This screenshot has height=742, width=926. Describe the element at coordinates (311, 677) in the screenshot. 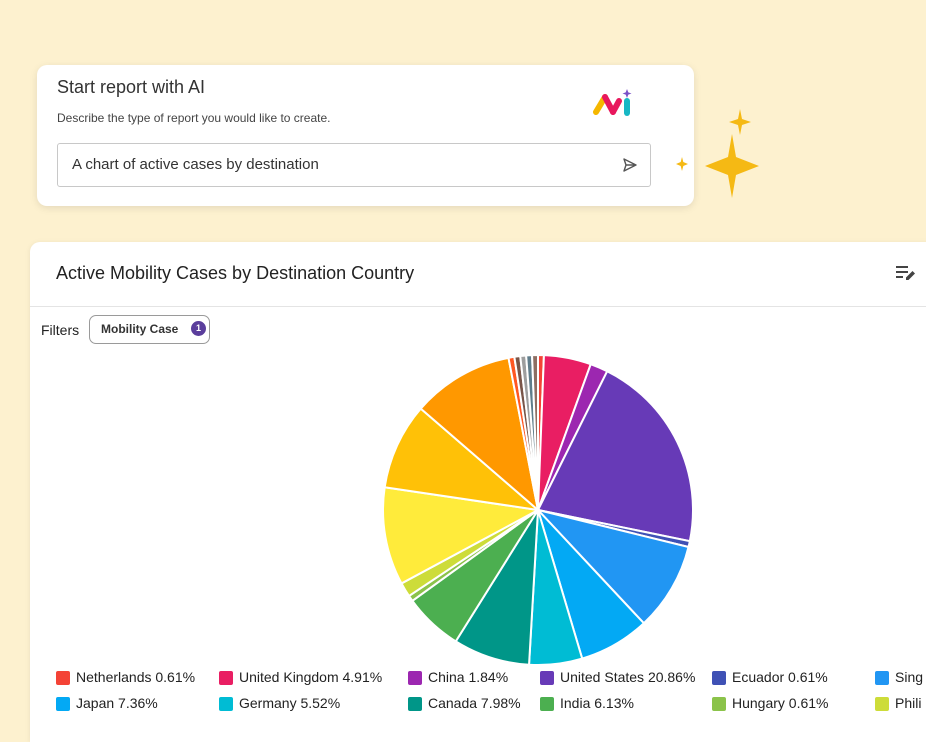

I see `legend-label: United Kingdom 4.91%` at that location.